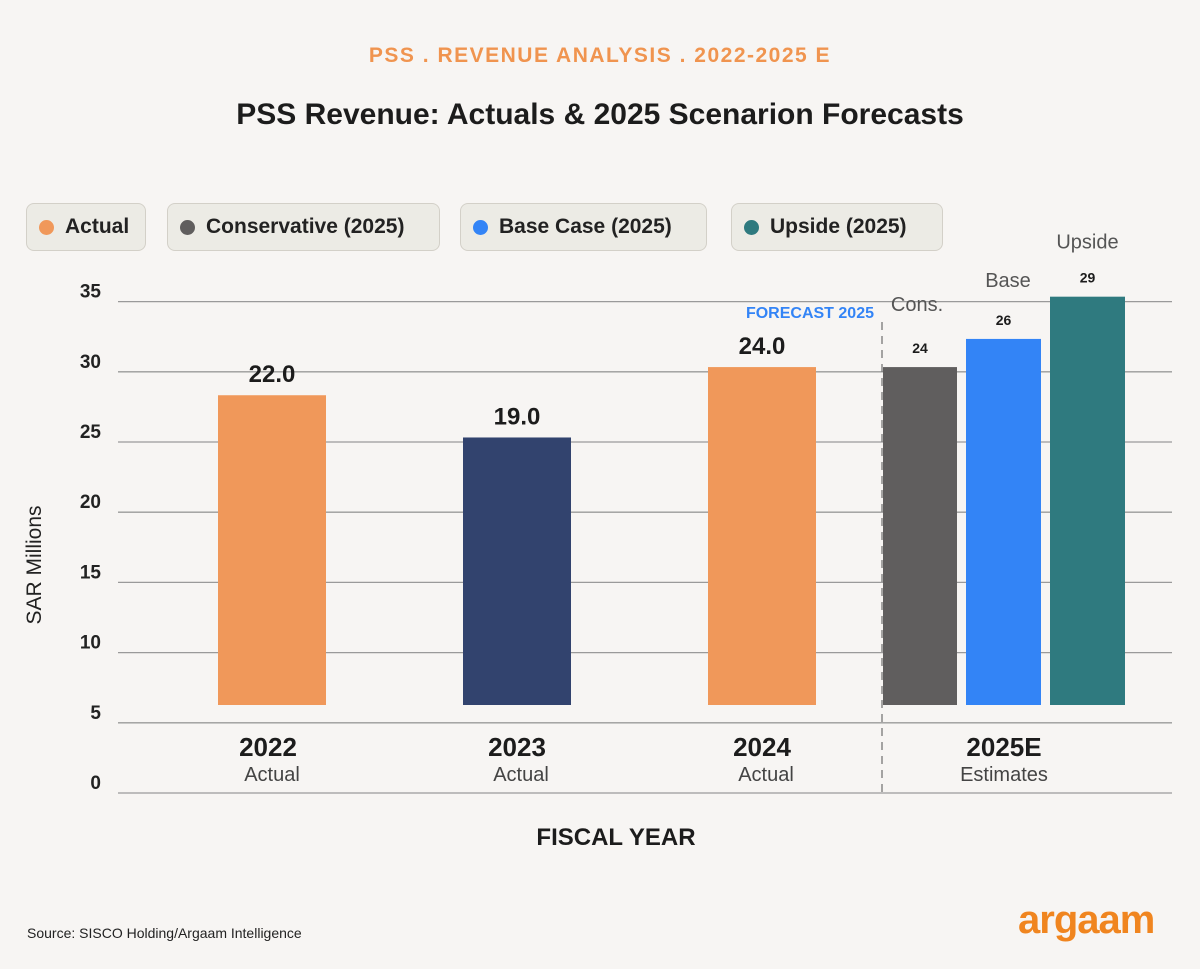 The width and height of the screenshot is (1200, 969). Describe the element at coordinates (762, 747) in the screenshot. I see `x-category-label: 2024` at that location.